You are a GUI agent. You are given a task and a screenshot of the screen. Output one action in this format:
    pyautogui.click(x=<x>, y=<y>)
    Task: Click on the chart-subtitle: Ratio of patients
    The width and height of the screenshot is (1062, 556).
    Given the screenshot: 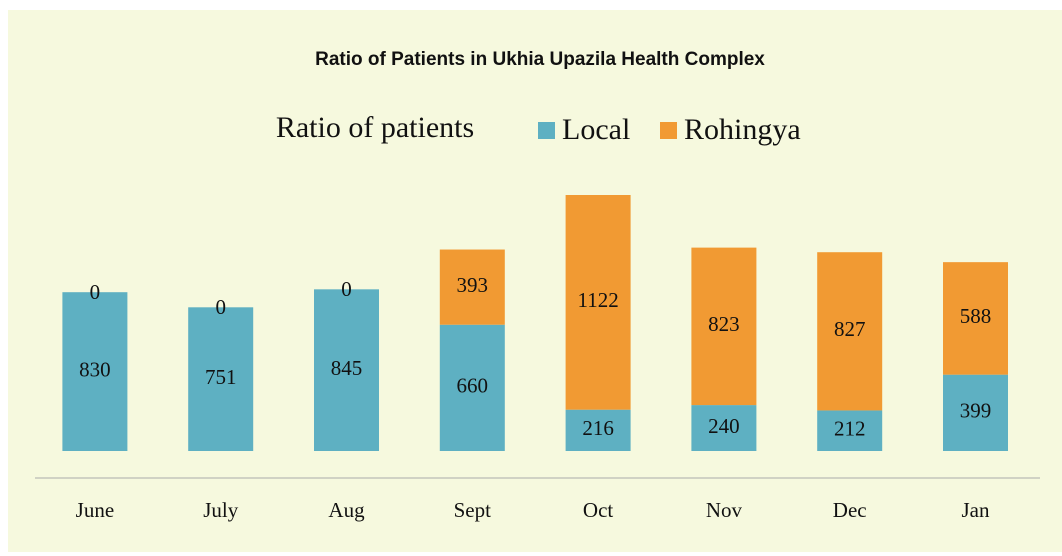 What is the action you would take?
    pyautogui.click(x=375, y=127)
    